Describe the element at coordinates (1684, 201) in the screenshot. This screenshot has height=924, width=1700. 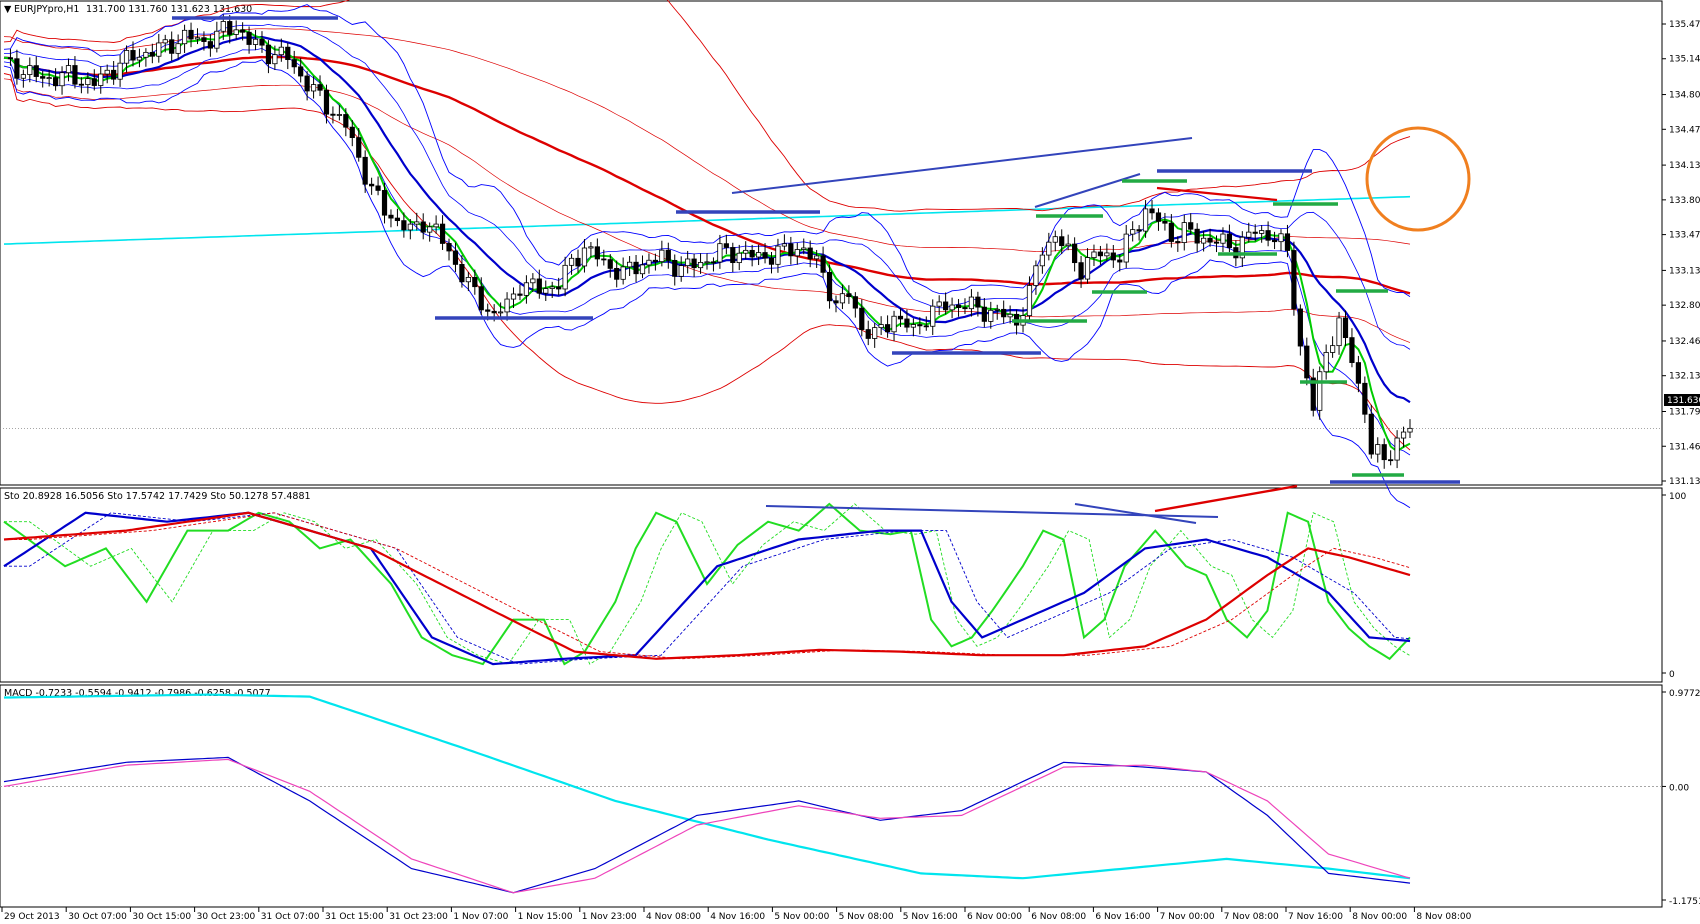
I see `price-tick-label: 133.800` at that location.